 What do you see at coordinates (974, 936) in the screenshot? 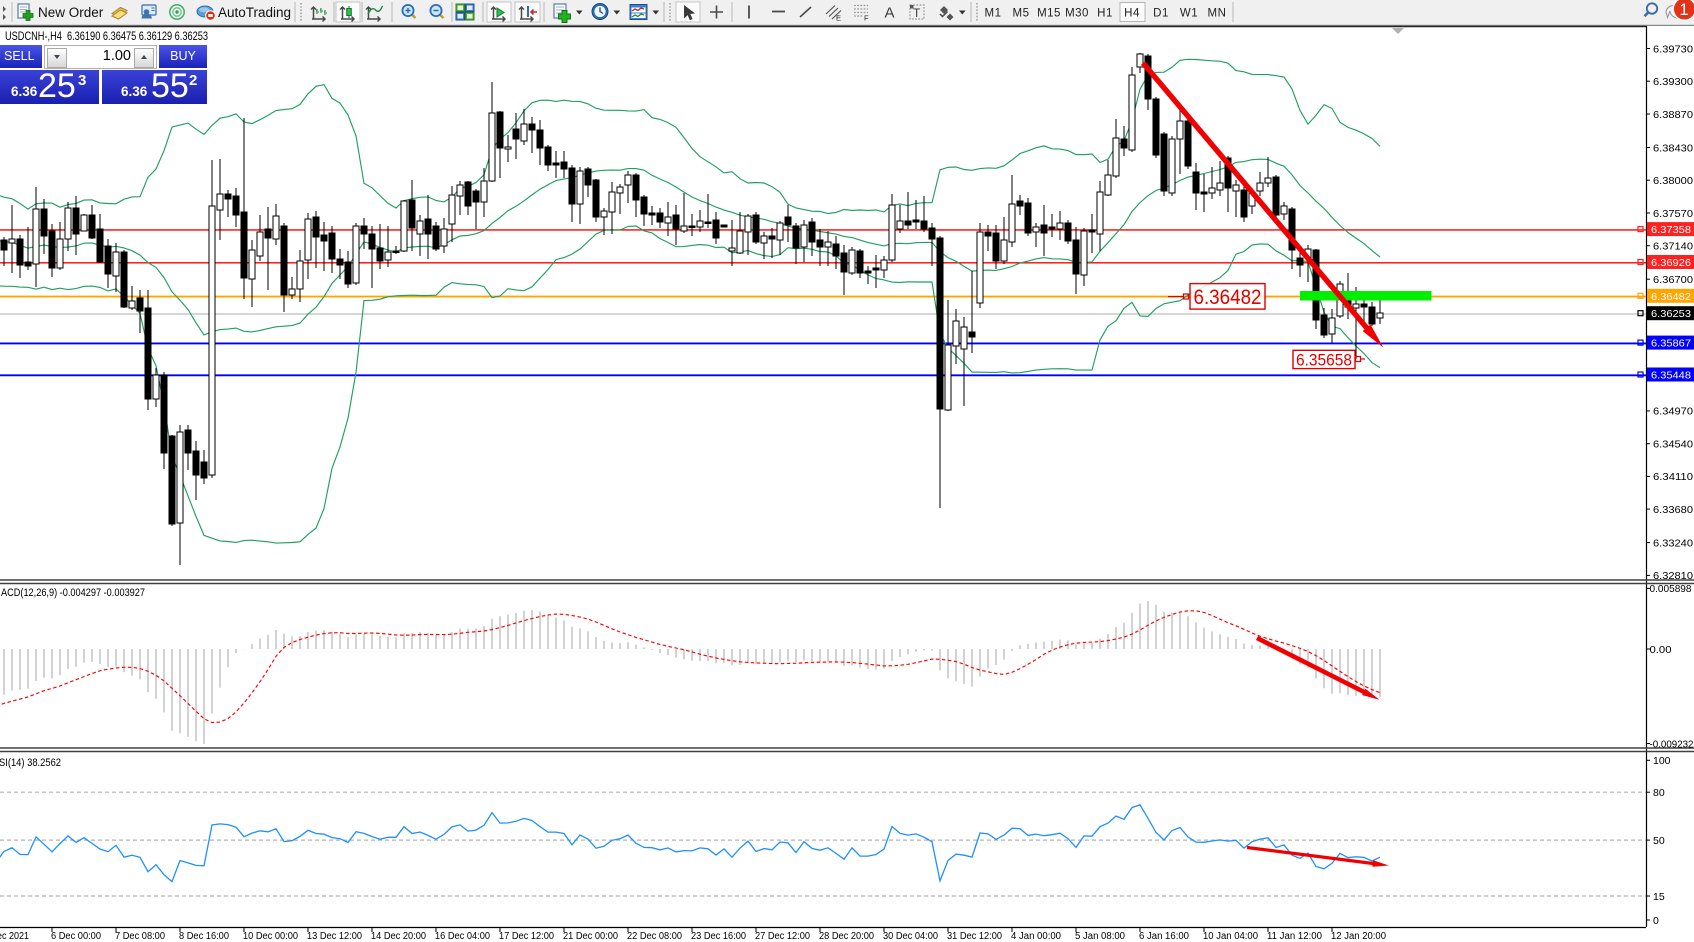
I see `svg-text: 31 Dec 12:00` at bounding box center [974, 936].